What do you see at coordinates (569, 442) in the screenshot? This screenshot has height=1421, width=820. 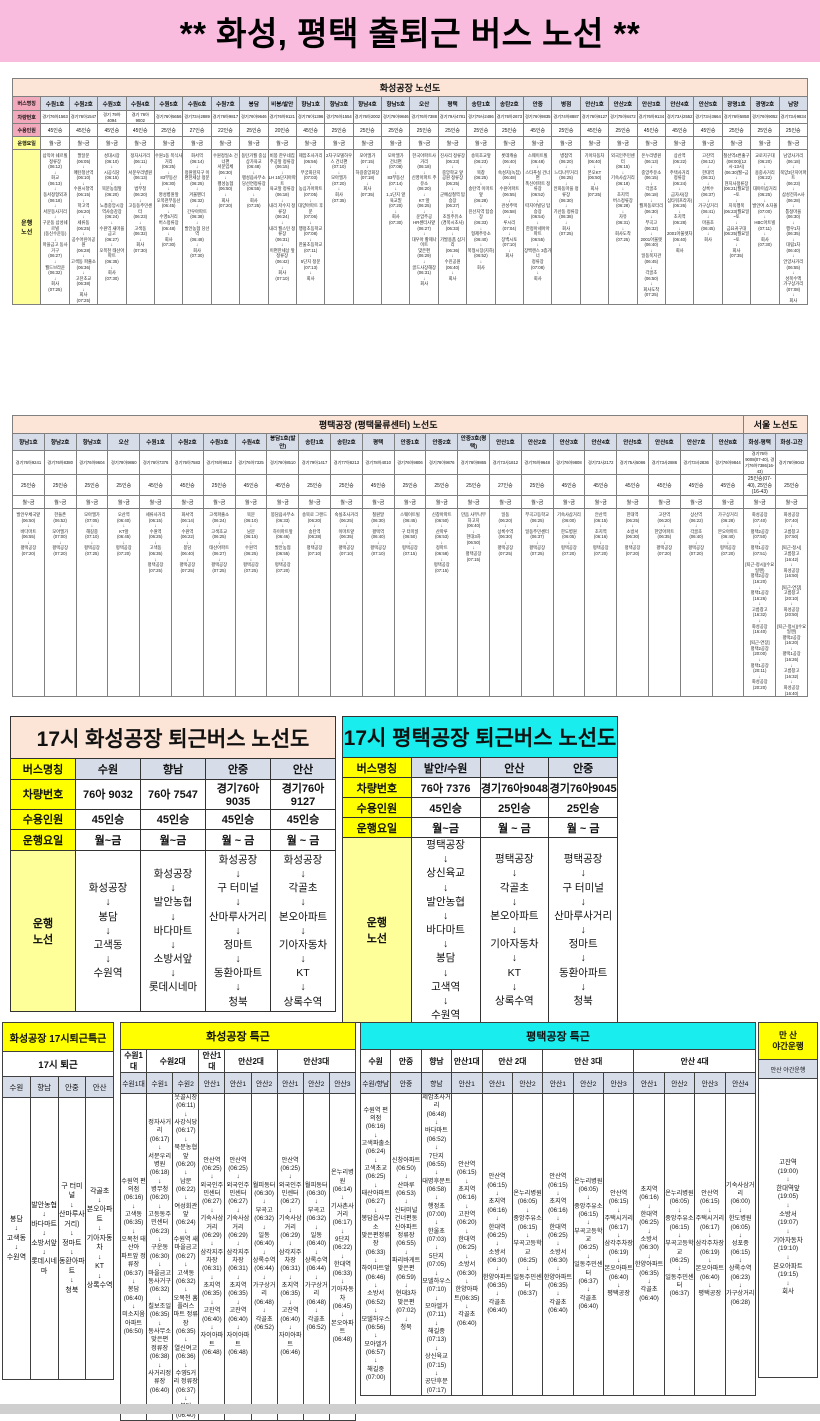 I see `name-cell: 안산3호` at bounding box center [569, 442].